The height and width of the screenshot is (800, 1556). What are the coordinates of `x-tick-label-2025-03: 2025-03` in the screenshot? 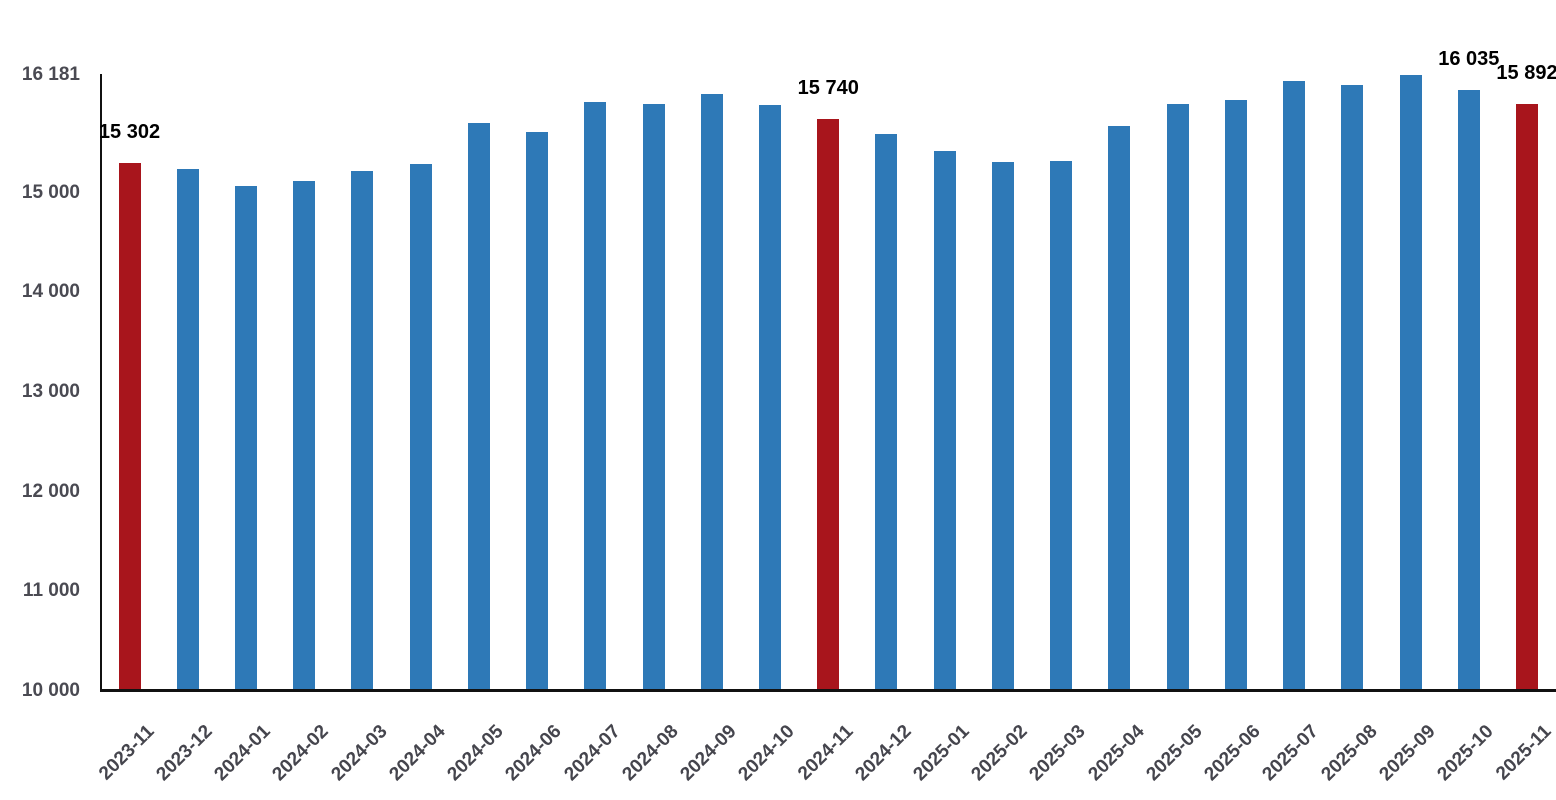 It's located at (1058, 753).